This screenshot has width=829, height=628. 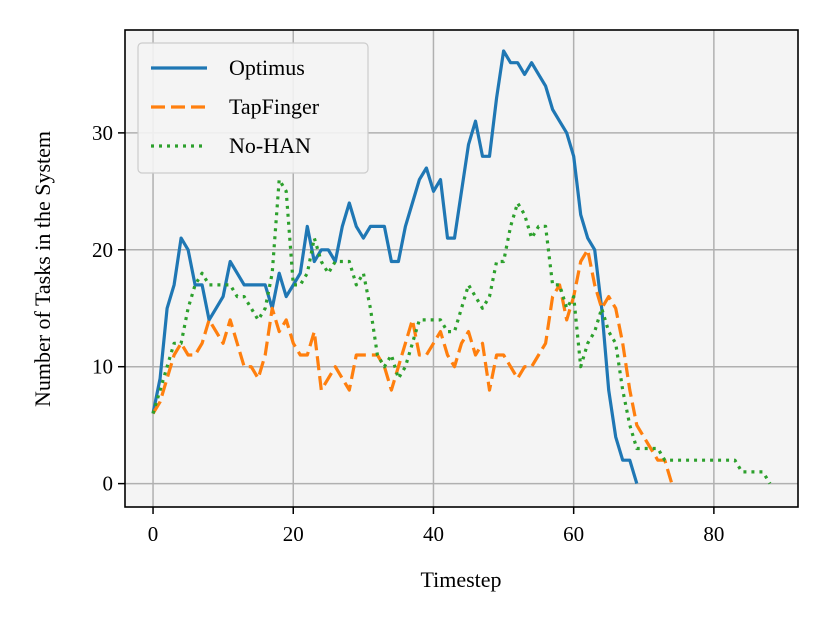 What do you see at coordinates (433, 534) in the screenshot?
I see `x-tick-label: 40` at bounding box center [433, 534].